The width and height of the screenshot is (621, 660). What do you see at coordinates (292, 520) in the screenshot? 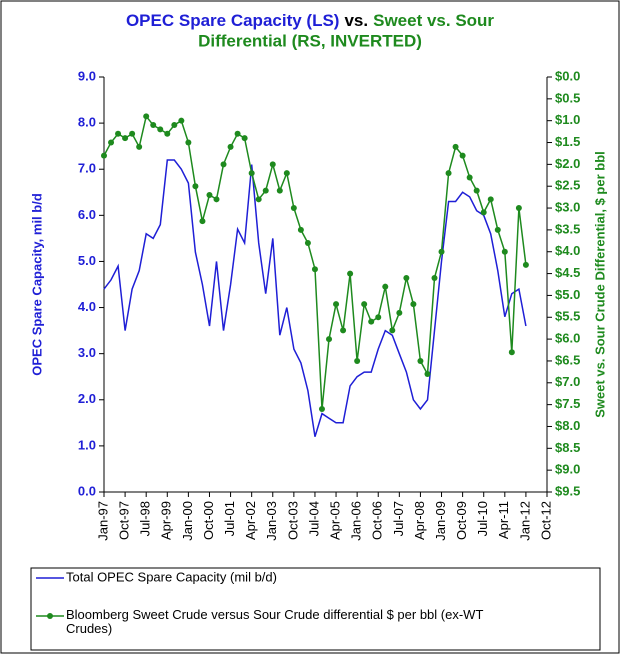
I see `x-tick-label: Oct-03` at bounding box center [292, 520].